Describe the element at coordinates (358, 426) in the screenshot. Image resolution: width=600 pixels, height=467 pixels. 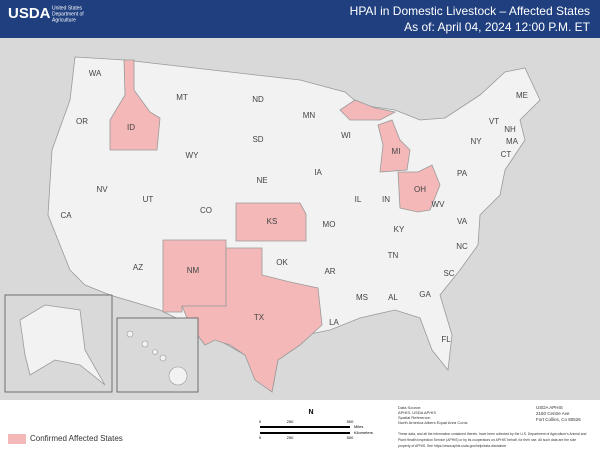
I see `scale-unit: Miles` at that location.